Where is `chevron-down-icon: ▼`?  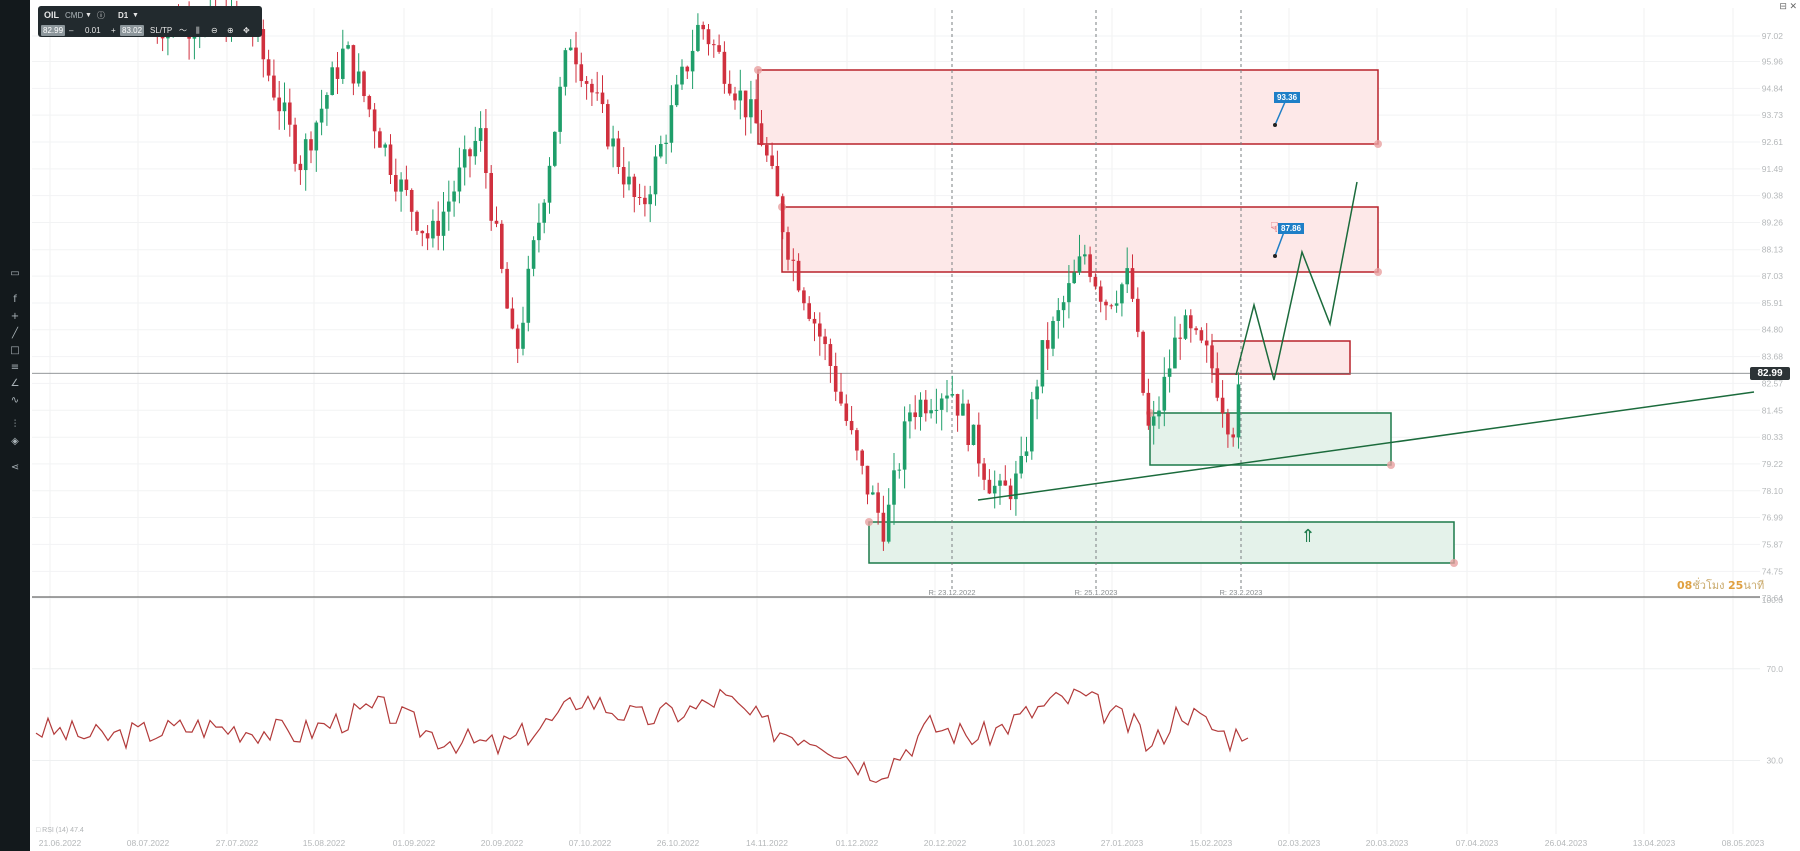 chevron-down-icon: ▼ is located at coordinates (88, 15).